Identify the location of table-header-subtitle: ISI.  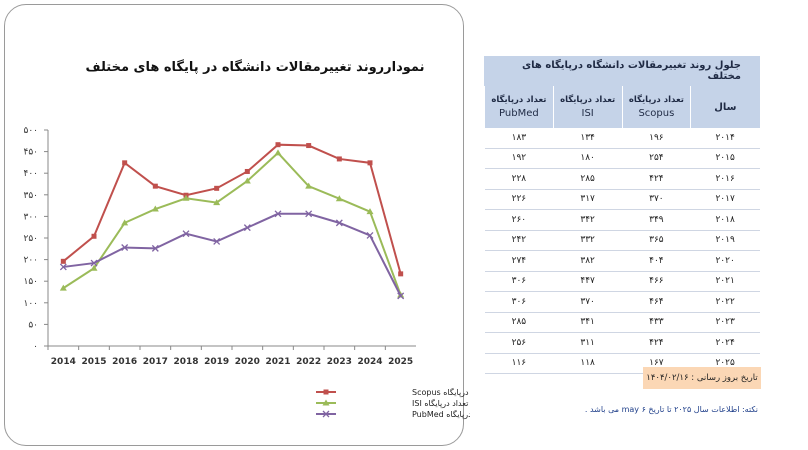
(587, 113).